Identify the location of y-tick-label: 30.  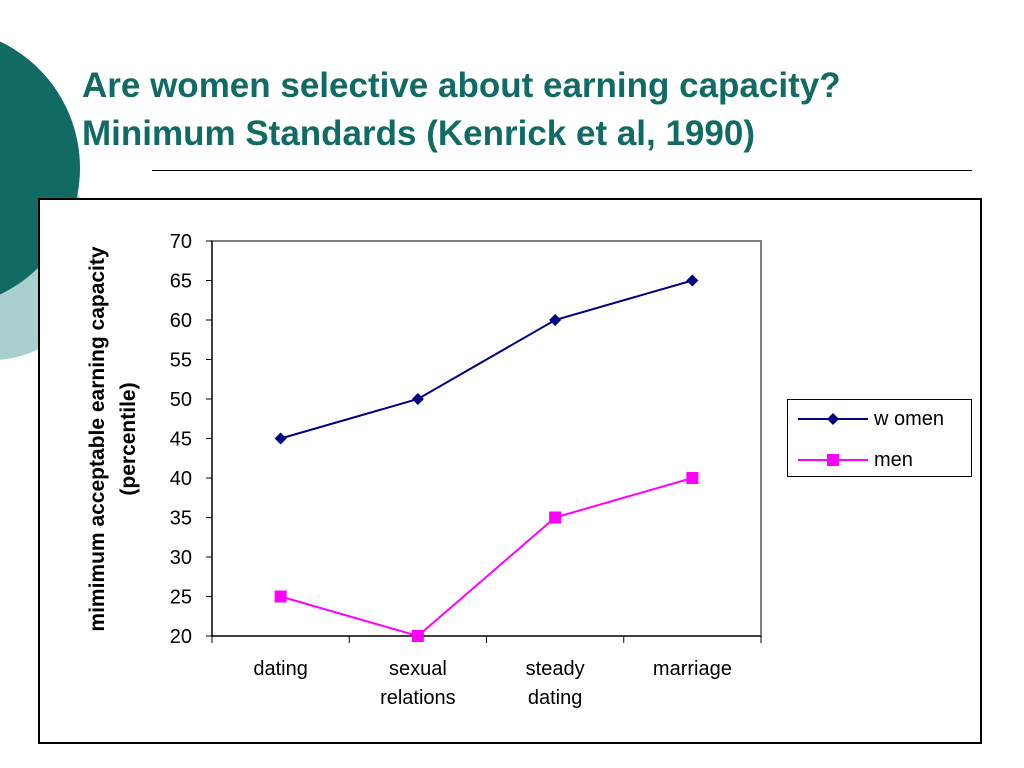
(181, 558).